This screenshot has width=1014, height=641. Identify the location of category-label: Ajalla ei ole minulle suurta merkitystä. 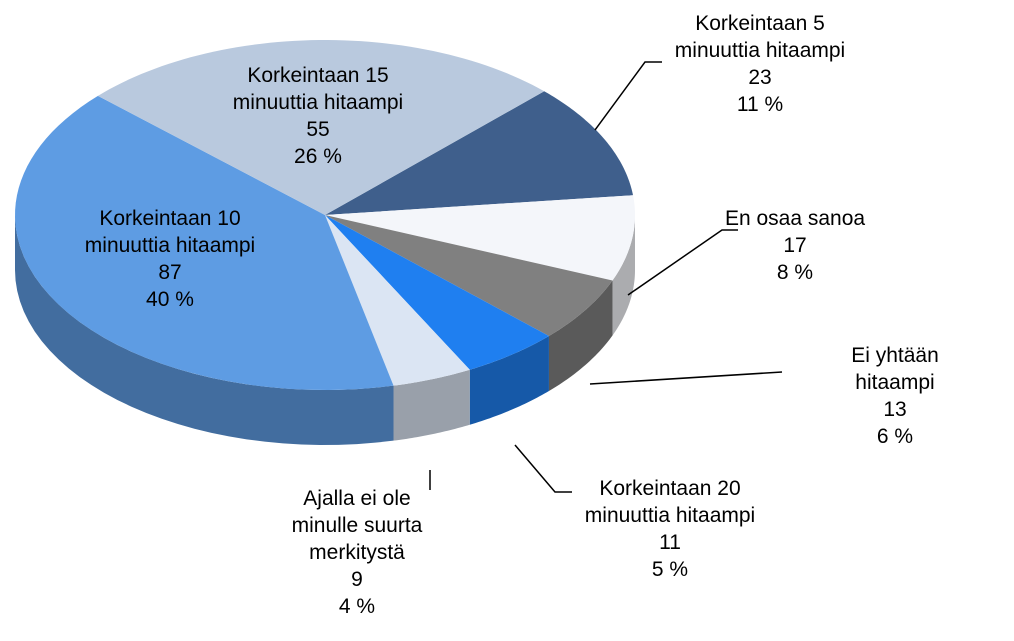
(357, 525).